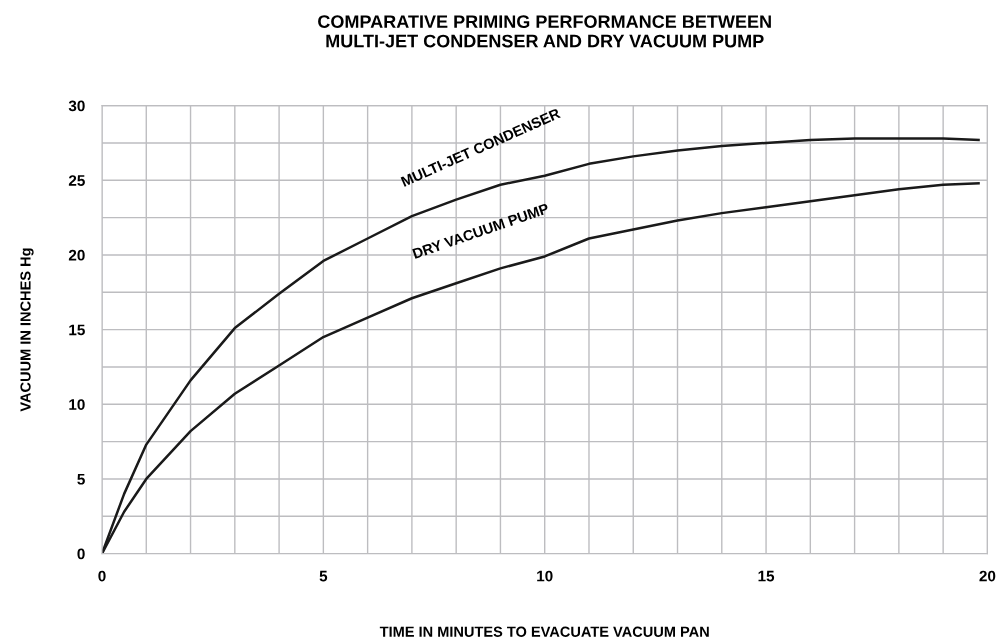  I want to click on y-tick-label: 0, so click(81, 554).